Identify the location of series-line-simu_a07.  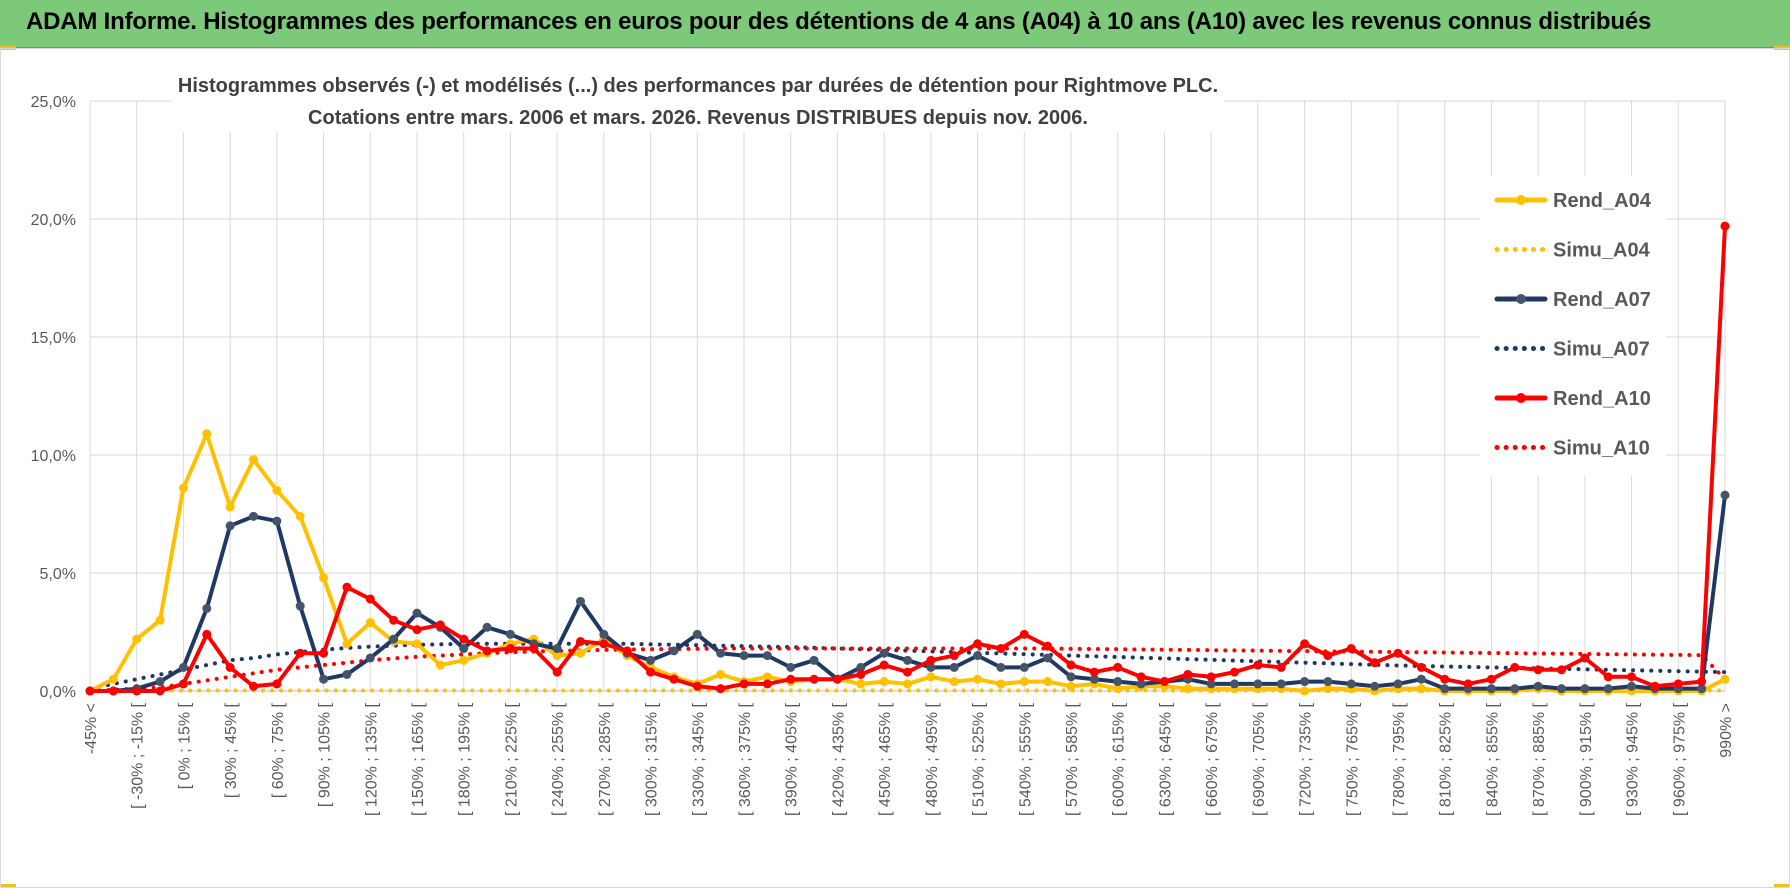
(907, 666).